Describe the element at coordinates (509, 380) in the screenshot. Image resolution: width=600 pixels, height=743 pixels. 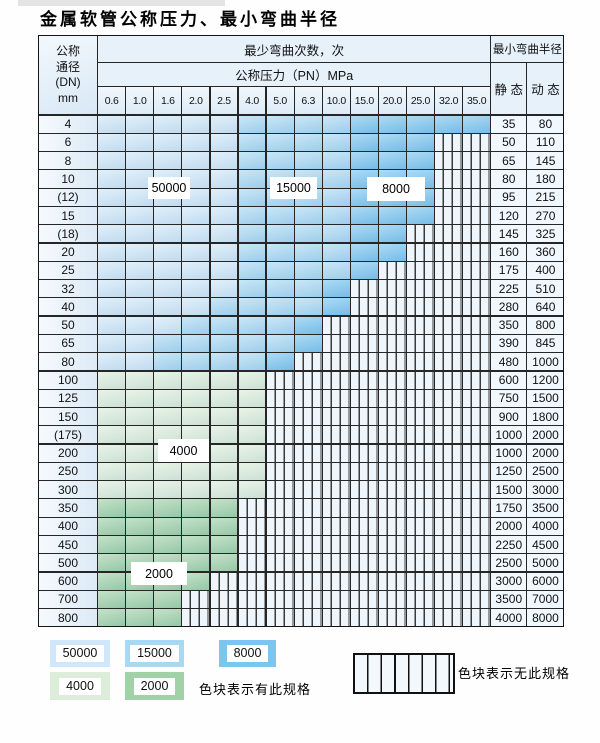
I see `static-value-cell: 600` at that location.